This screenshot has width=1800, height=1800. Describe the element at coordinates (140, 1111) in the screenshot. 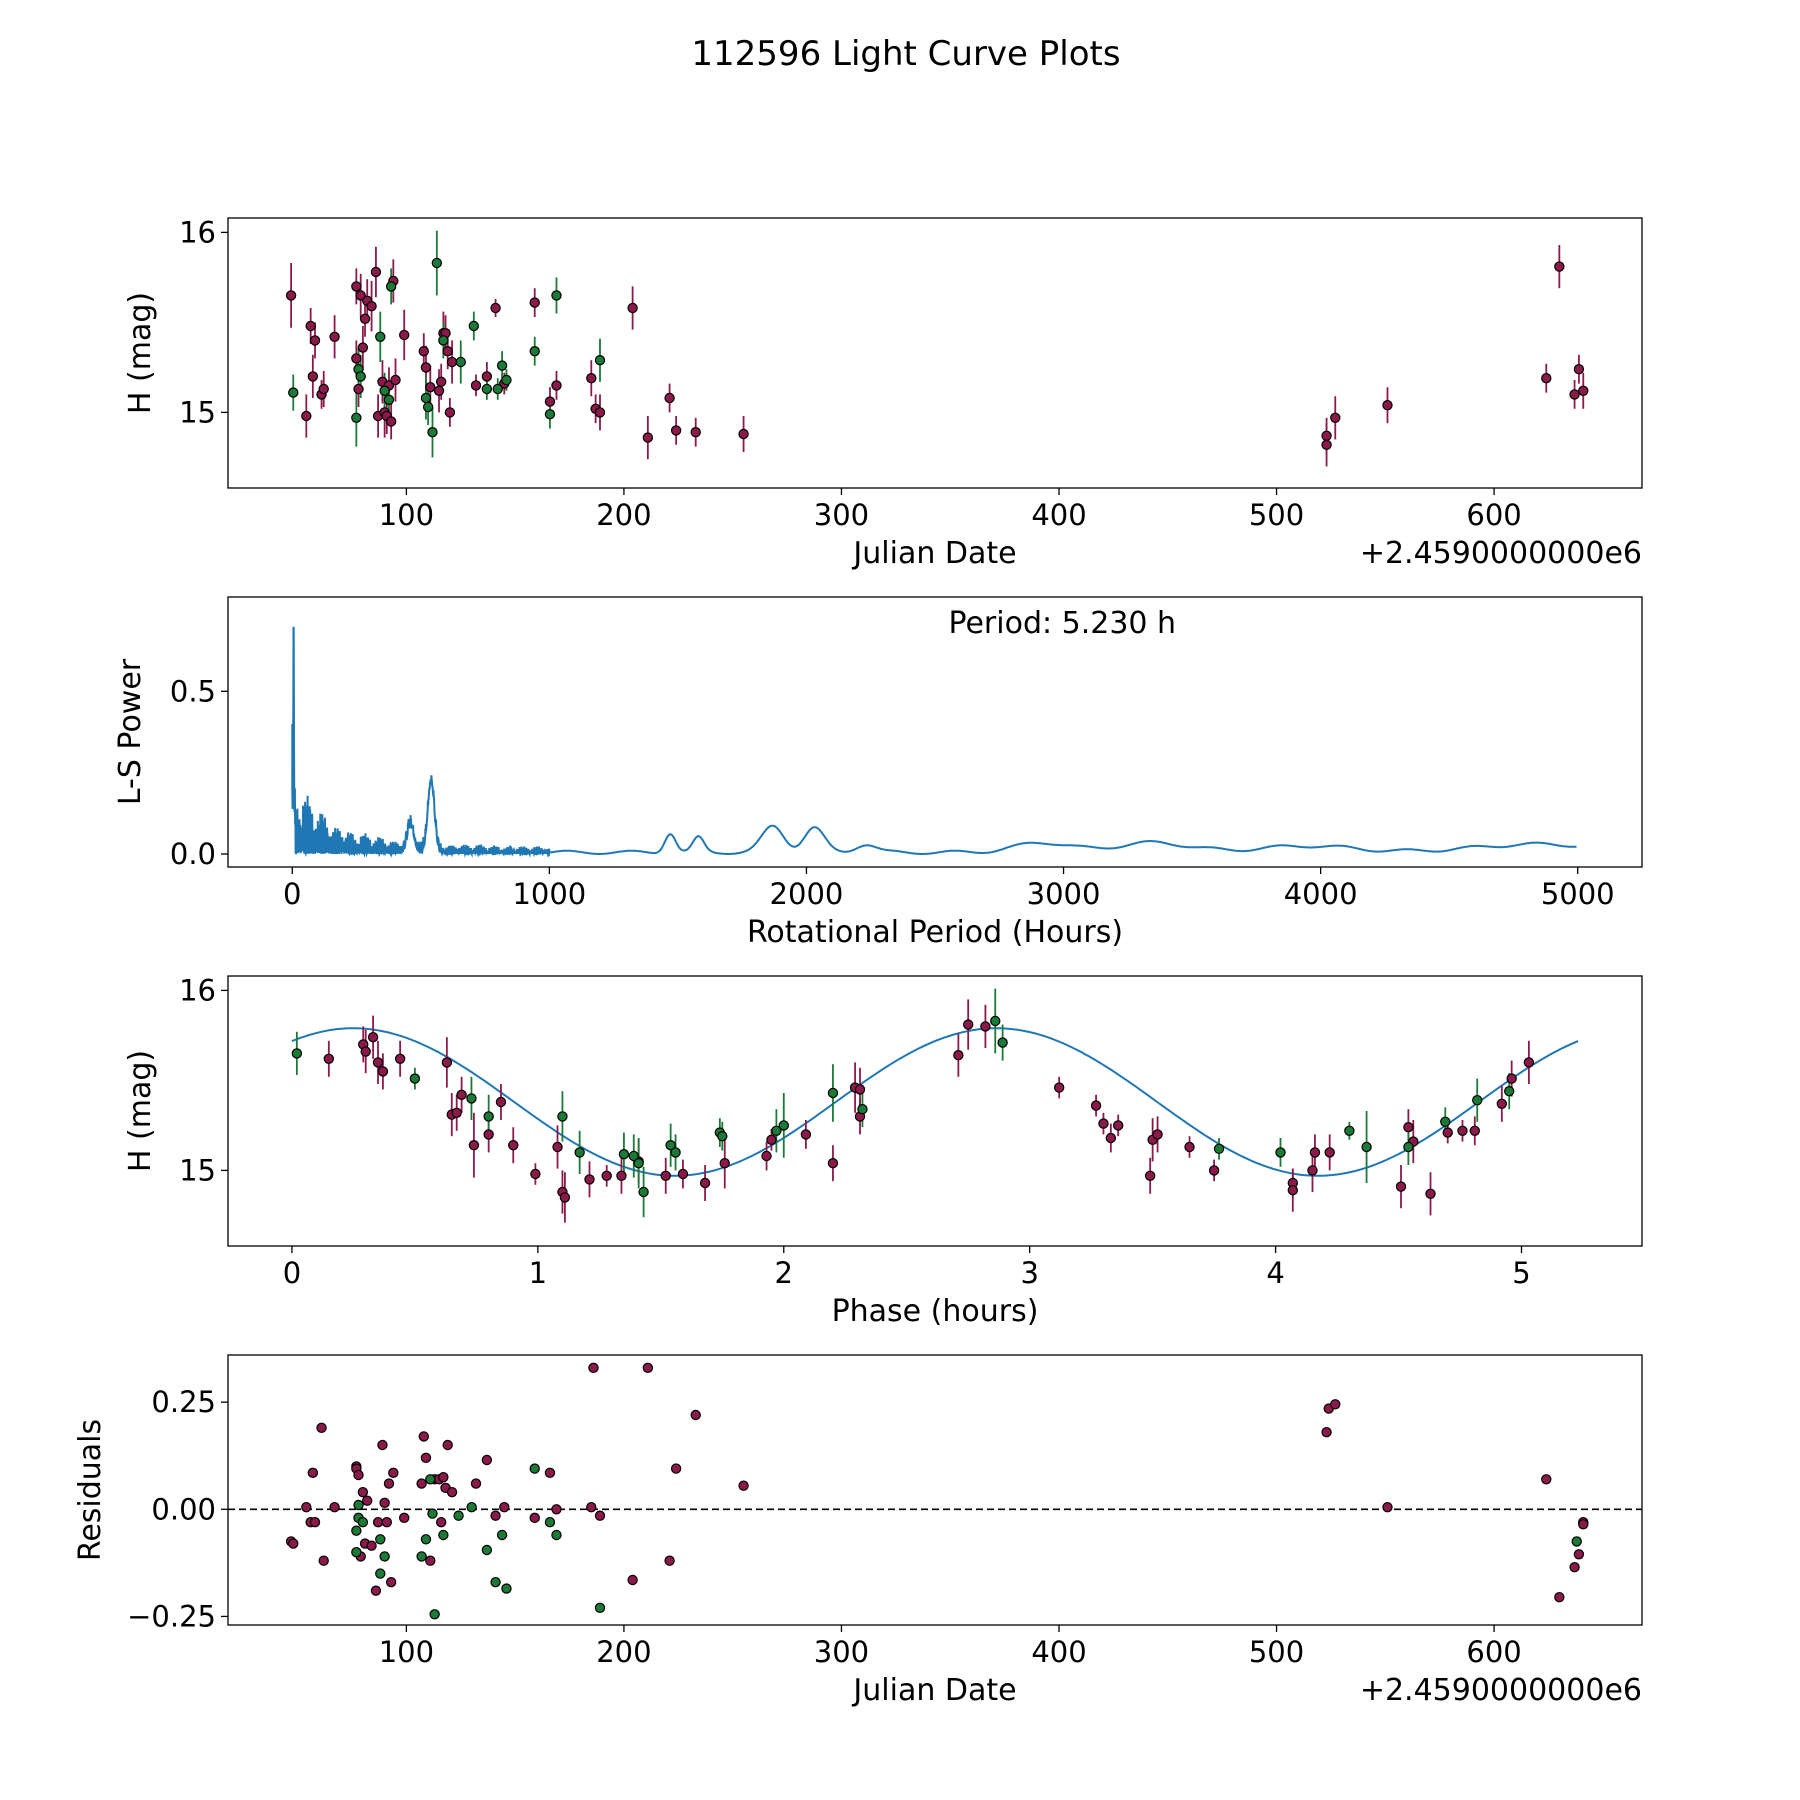

I see `phased-y-label: H (mag)` at that location.